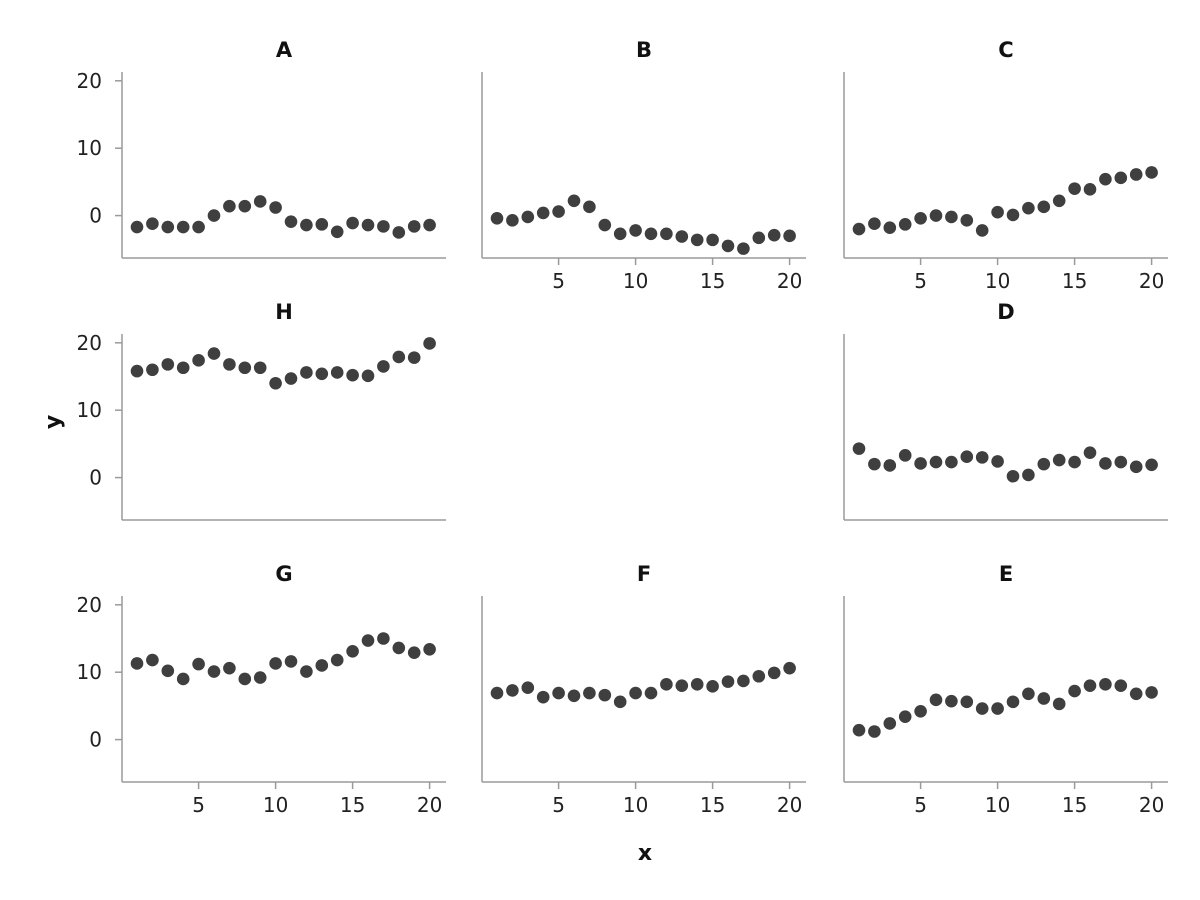  I want to click on y-tick-label: 20, so click(89, 605).